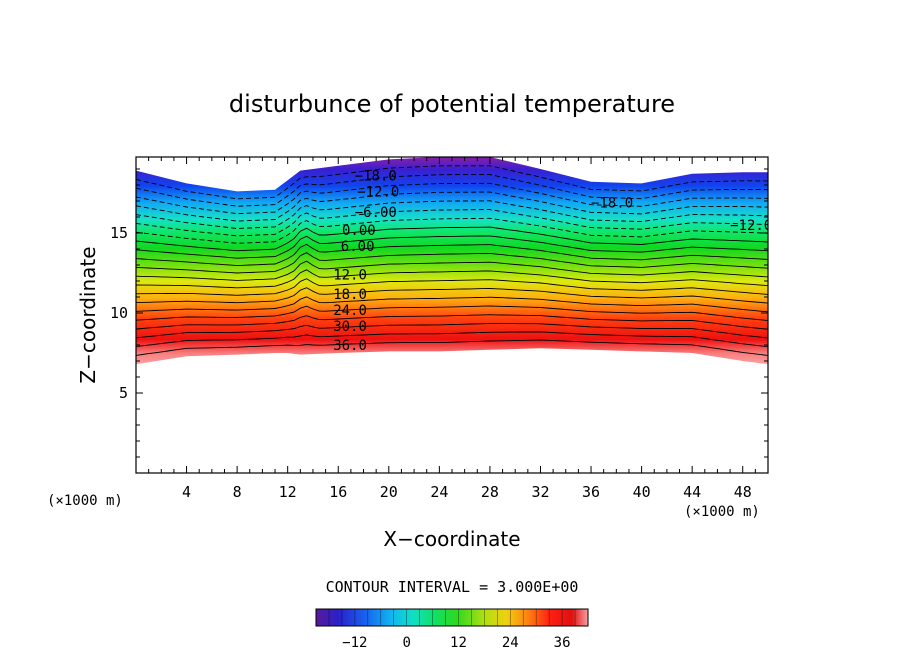 The image size is (904, 654). I want to click on x-tick-label: 40, so click(642, 492).